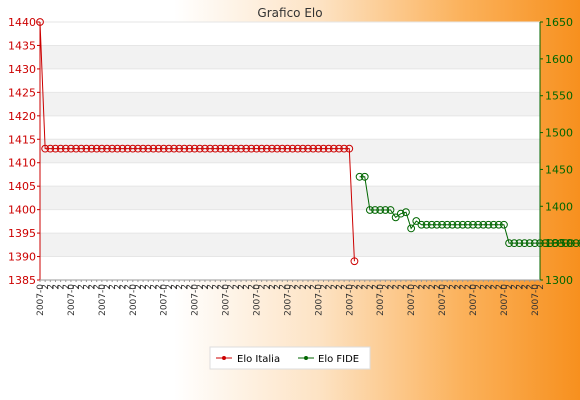 This screenshot has height=400, width=580. I want to click on right-tick-label: 1300, so click(559, 280).